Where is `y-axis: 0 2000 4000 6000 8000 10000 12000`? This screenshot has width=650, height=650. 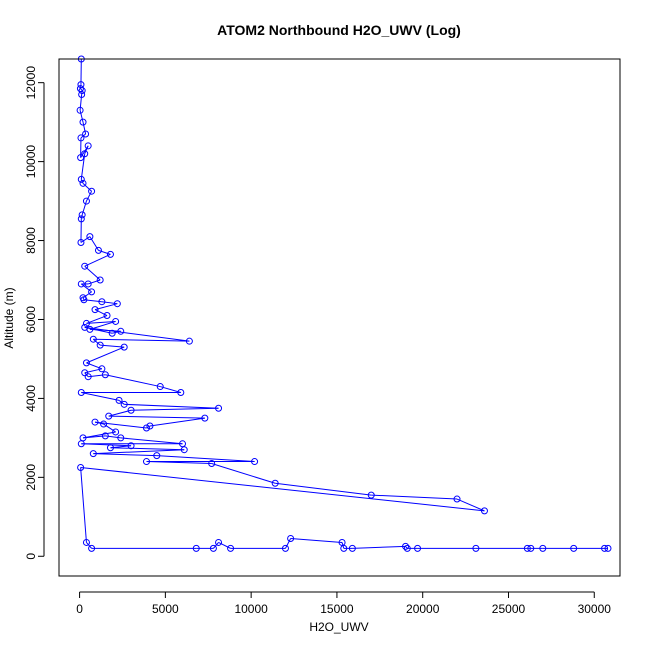 y-axis: 0 2000 4000 6000 8000 10000 12000 is located at coordinates (34, 313).